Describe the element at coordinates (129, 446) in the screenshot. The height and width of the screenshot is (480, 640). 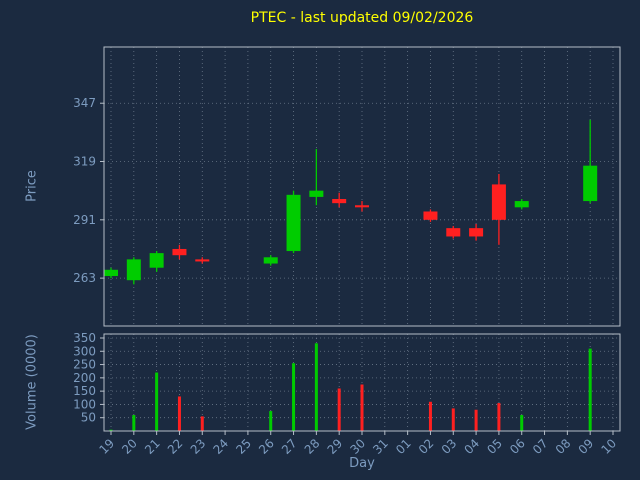
I see `x-tick-label: 20` at that location.